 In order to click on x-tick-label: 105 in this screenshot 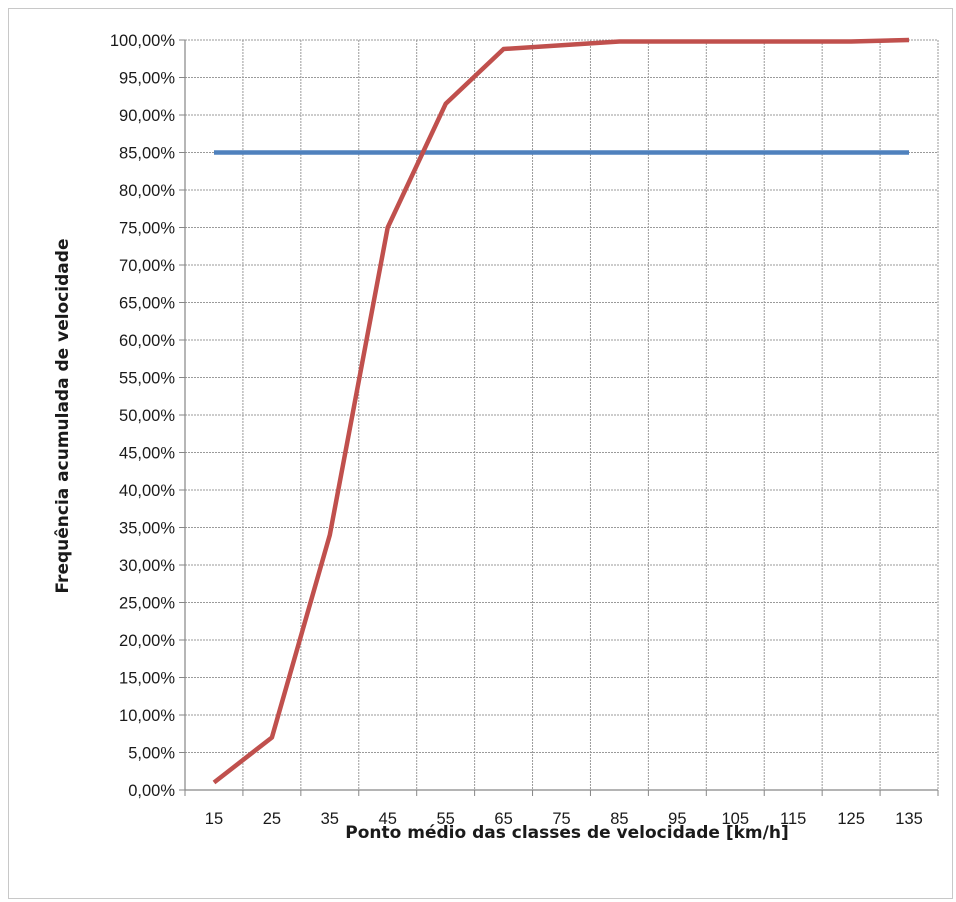, I will do `click(736, 819)`.